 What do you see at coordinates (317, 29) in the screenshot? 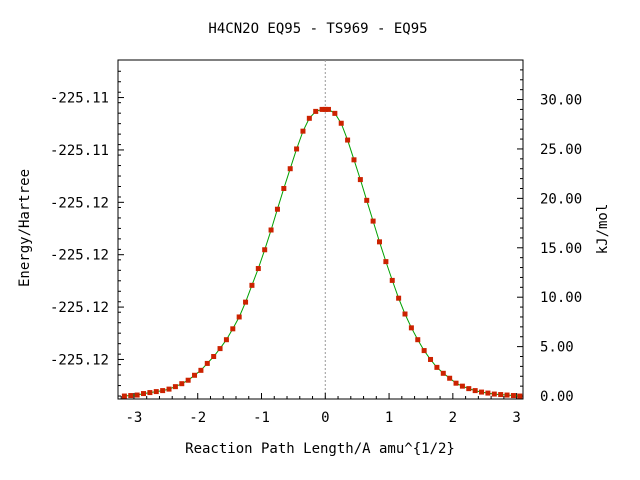
I see `chart-title: H4CN2O EQ95 - TS969 - EQ95` at bounding box center [317, 29].